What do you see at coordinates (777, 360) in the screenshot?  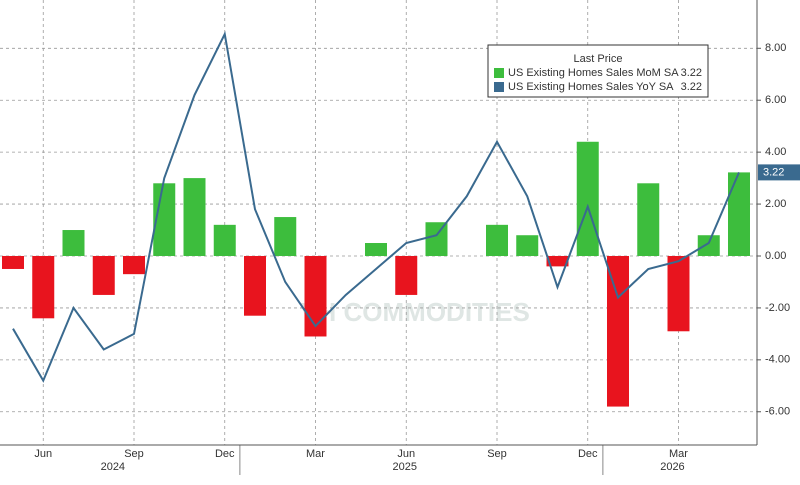 I see `y-tick-label: -4.00` at bounding box center [777, 360].